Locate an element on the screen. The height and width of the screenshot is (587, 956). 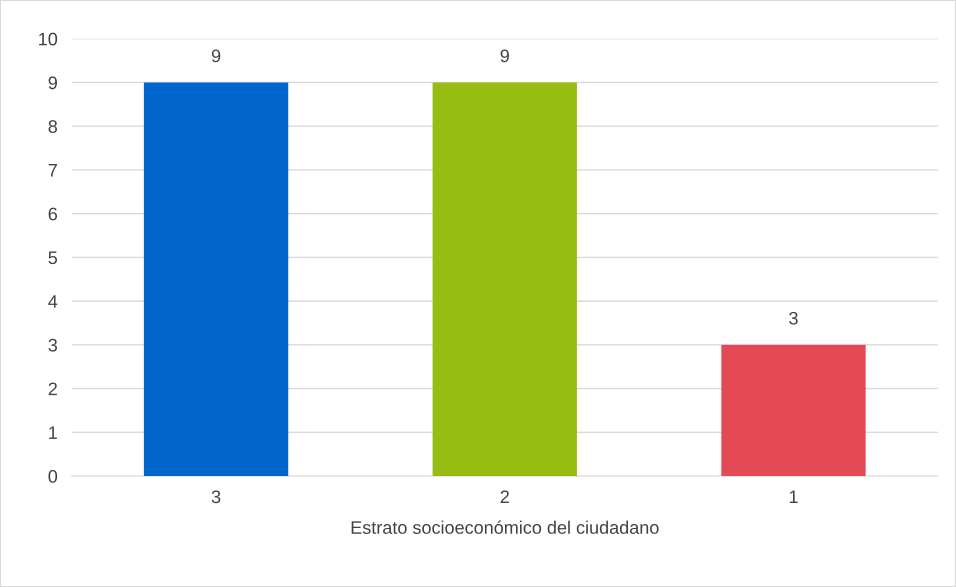
y-tick-label: 8 is located at coordinates (53, 126).